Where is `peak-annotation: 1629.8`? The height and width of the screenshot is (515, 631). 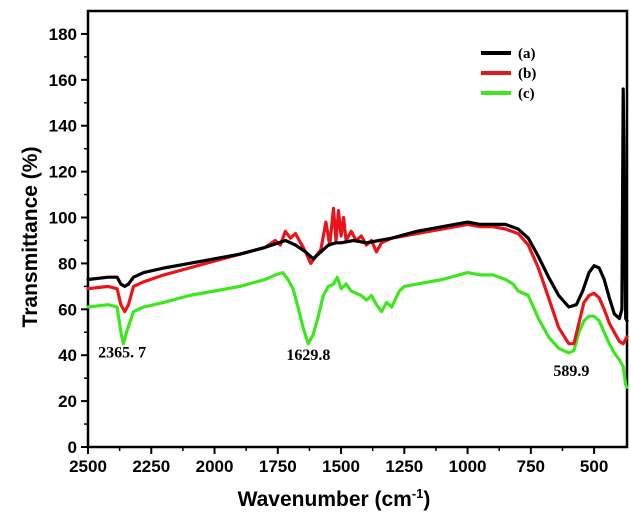 peak-annotation: 1629.8 is located at coordinates (308, 355).